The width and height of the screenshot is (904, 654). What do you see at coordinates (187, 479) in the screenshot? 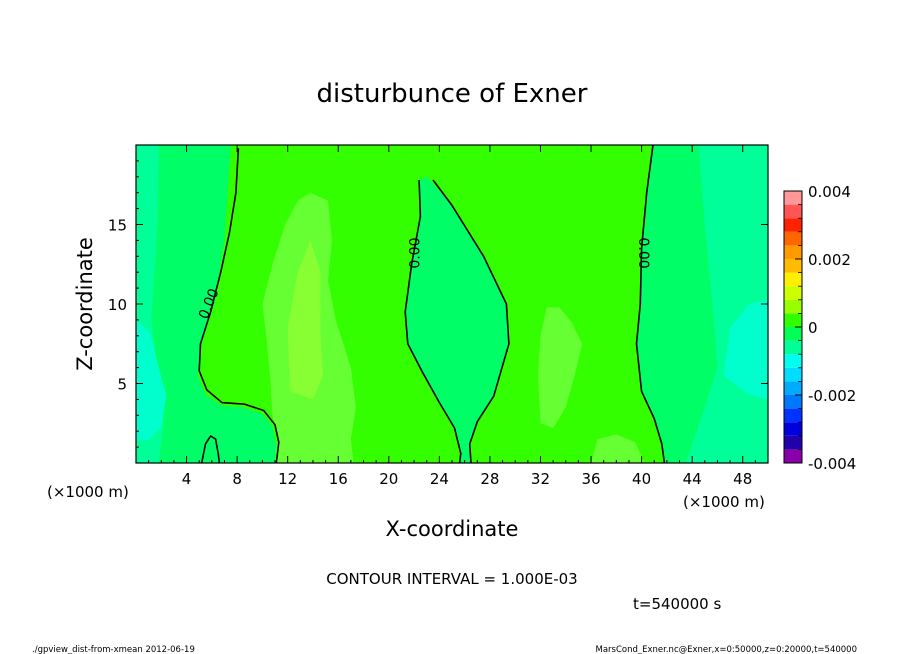
I see `x-tick-label: 4` at bounding box center [187, 479].